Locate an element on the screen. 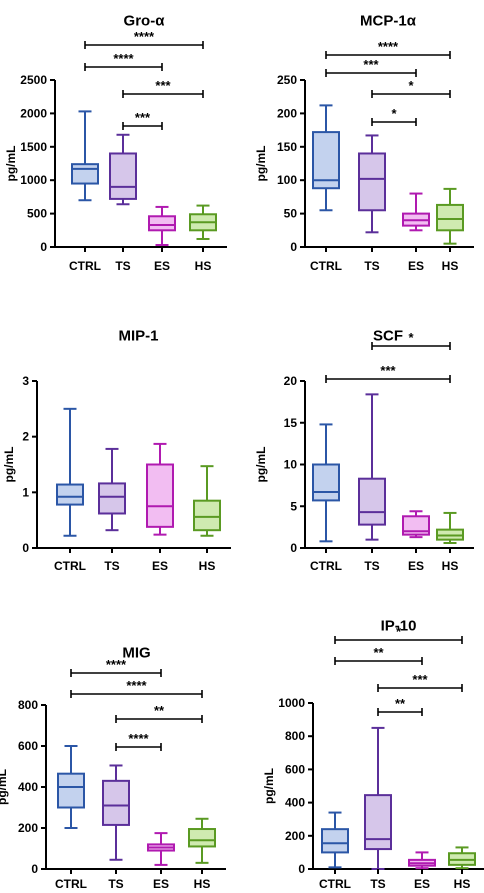 Image resolution: width=484 pixels, height=893 pixels. y-tick-label: 10 is located at coordinates (291, 465).